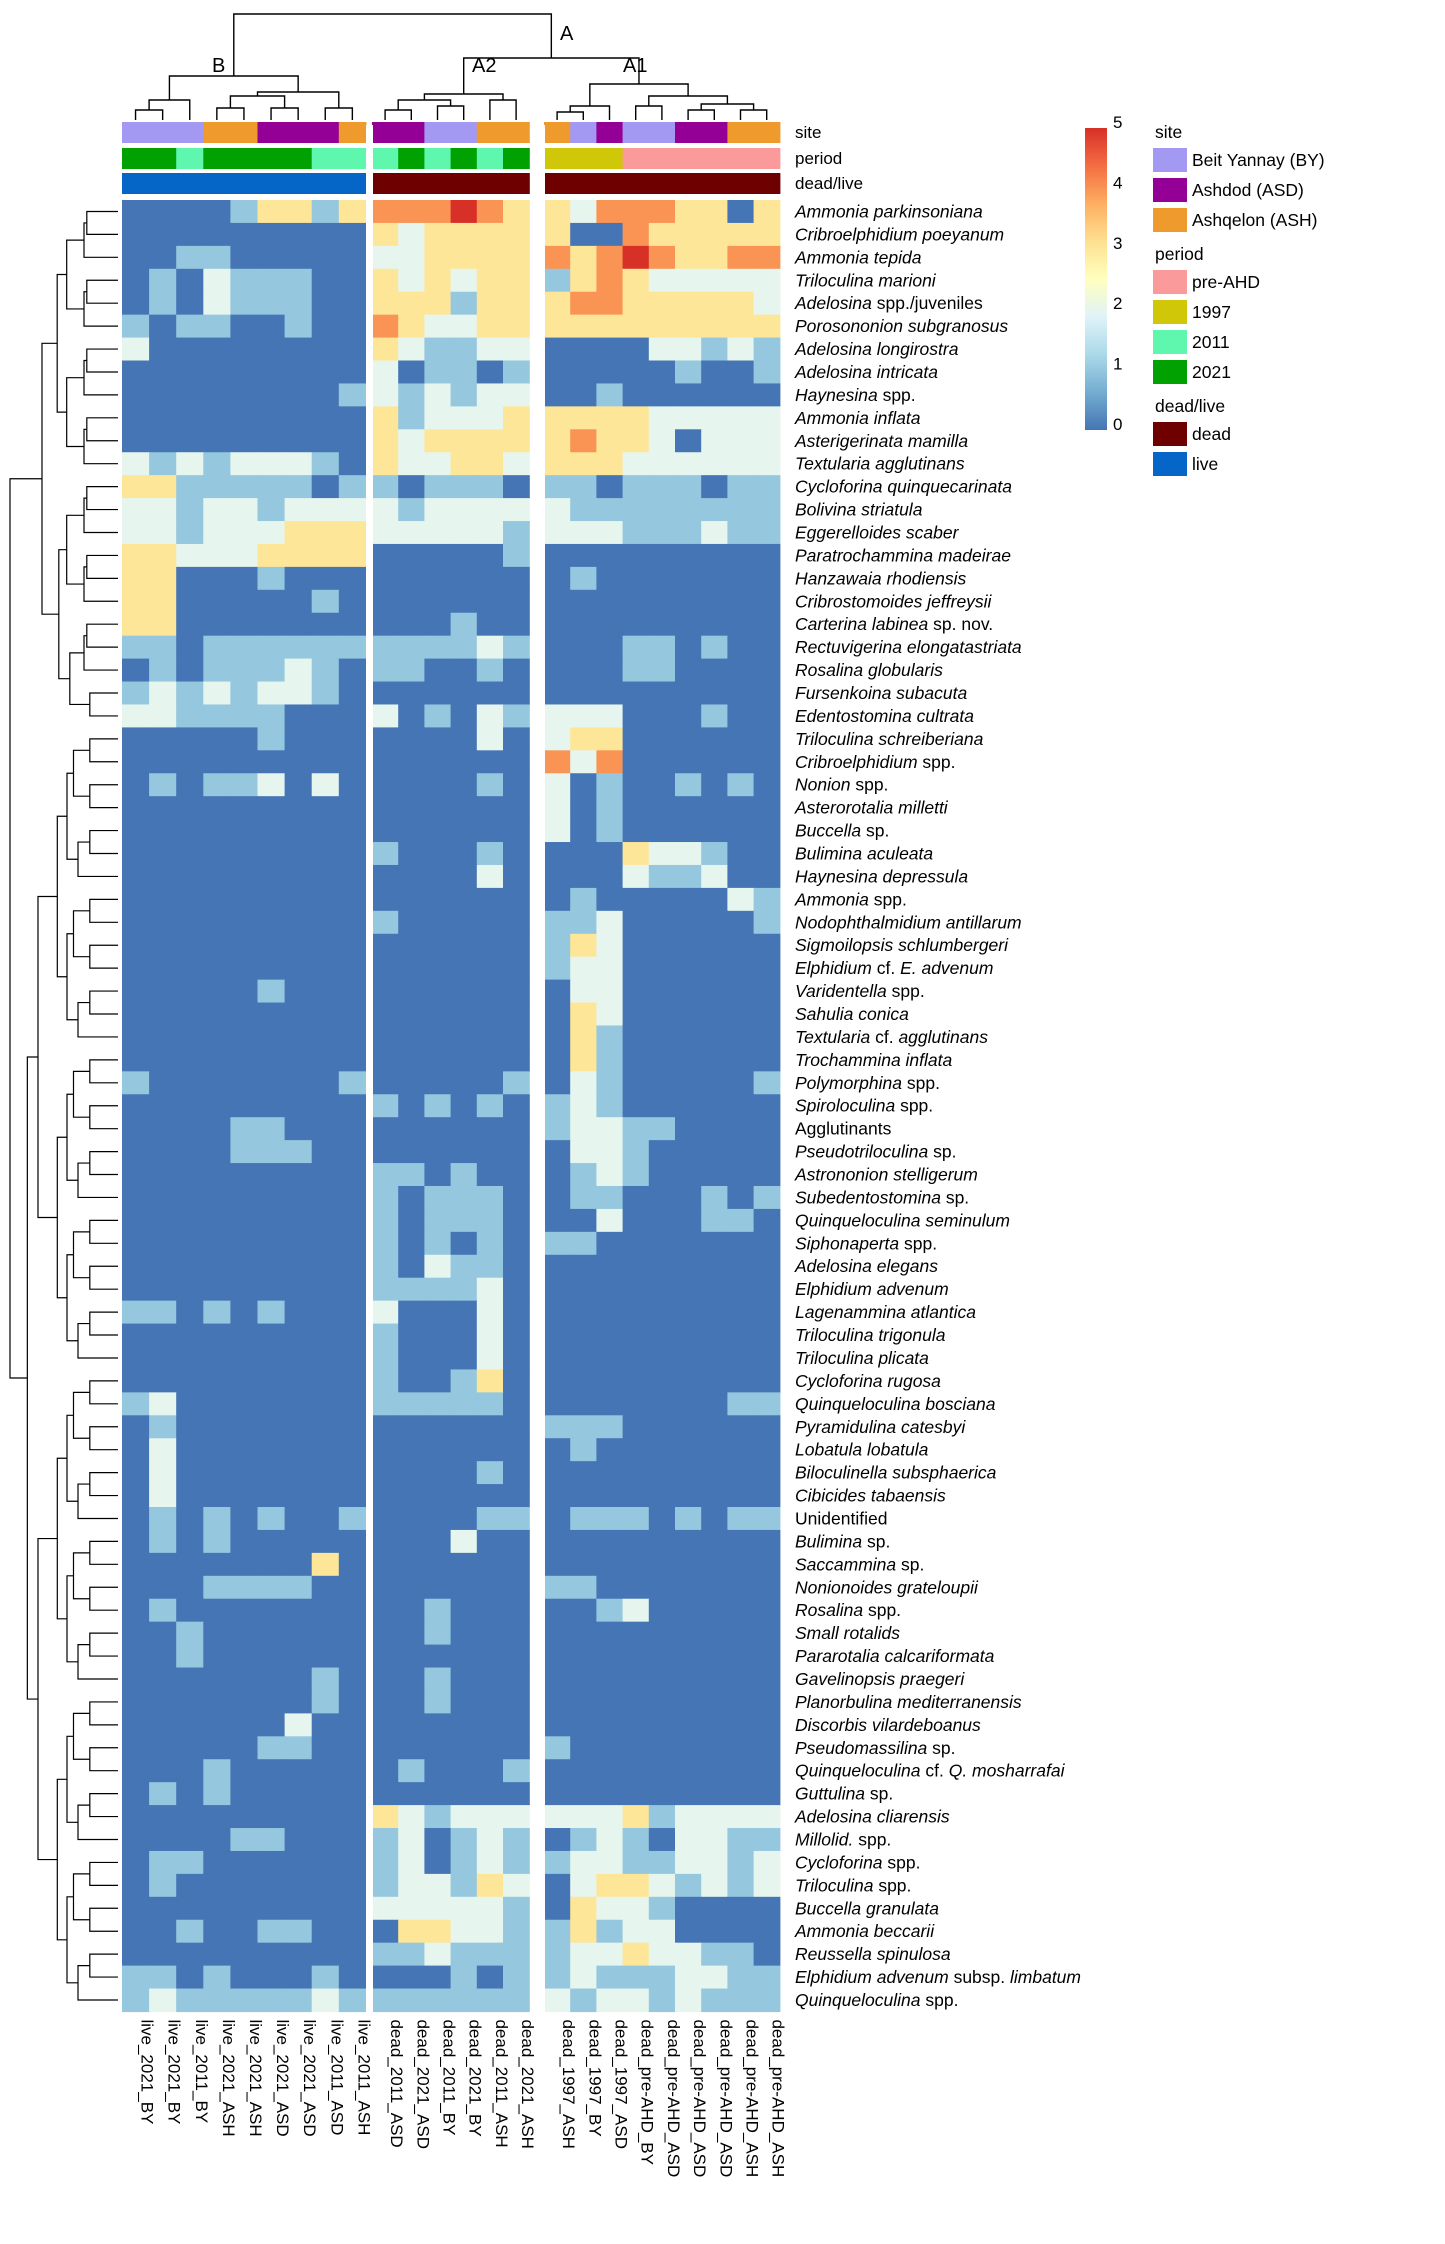  What do you see at coordinates (853, 1885) in the screenshot?
I see `row-label: Triloculina spp.` at bounding box center [853, 1885].